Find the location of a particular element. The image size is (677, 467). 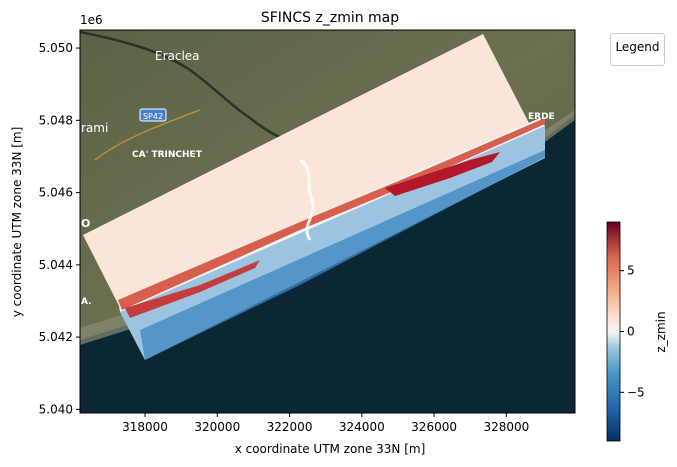

legend-box: Legend is located at coordinates (637, 49).